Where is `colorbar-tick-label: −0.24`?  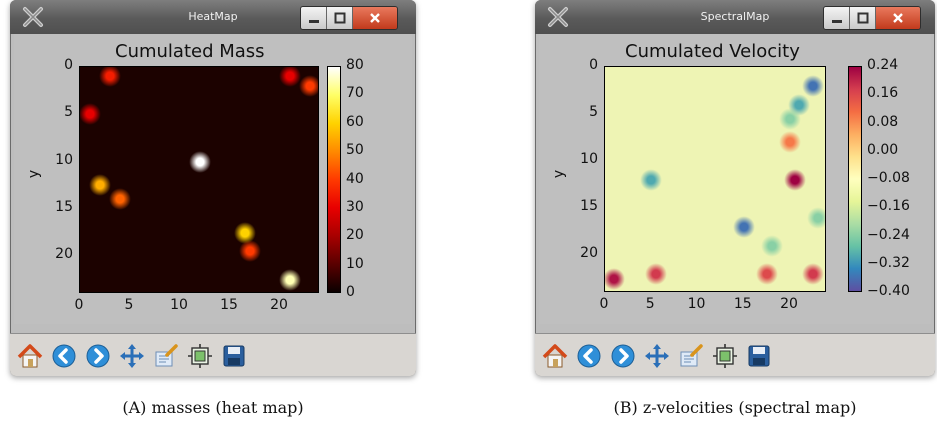
colorbar-tick-label: −0.24 is located at coordinates (888, 234).